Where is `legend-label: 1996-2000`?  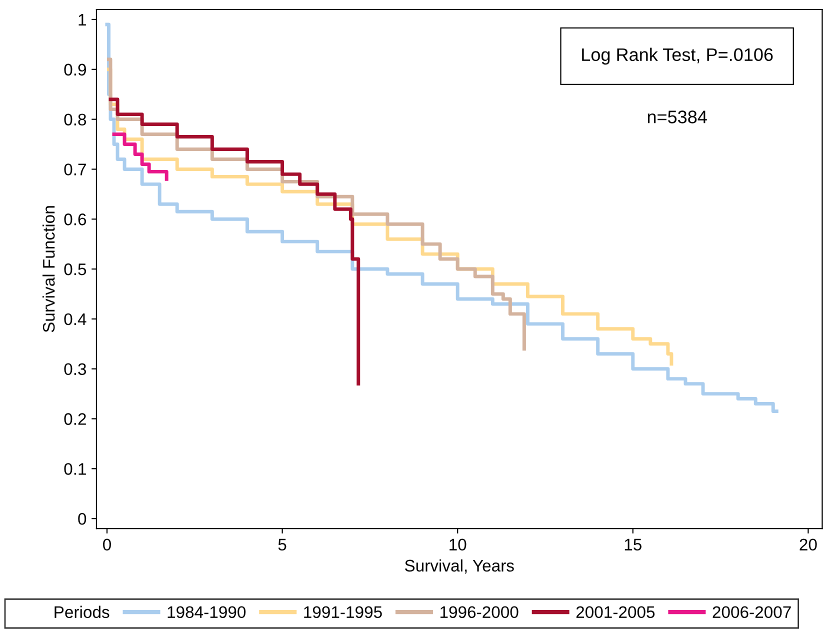 legend-label: 1996-2000 is located at coordinates (479, 612).